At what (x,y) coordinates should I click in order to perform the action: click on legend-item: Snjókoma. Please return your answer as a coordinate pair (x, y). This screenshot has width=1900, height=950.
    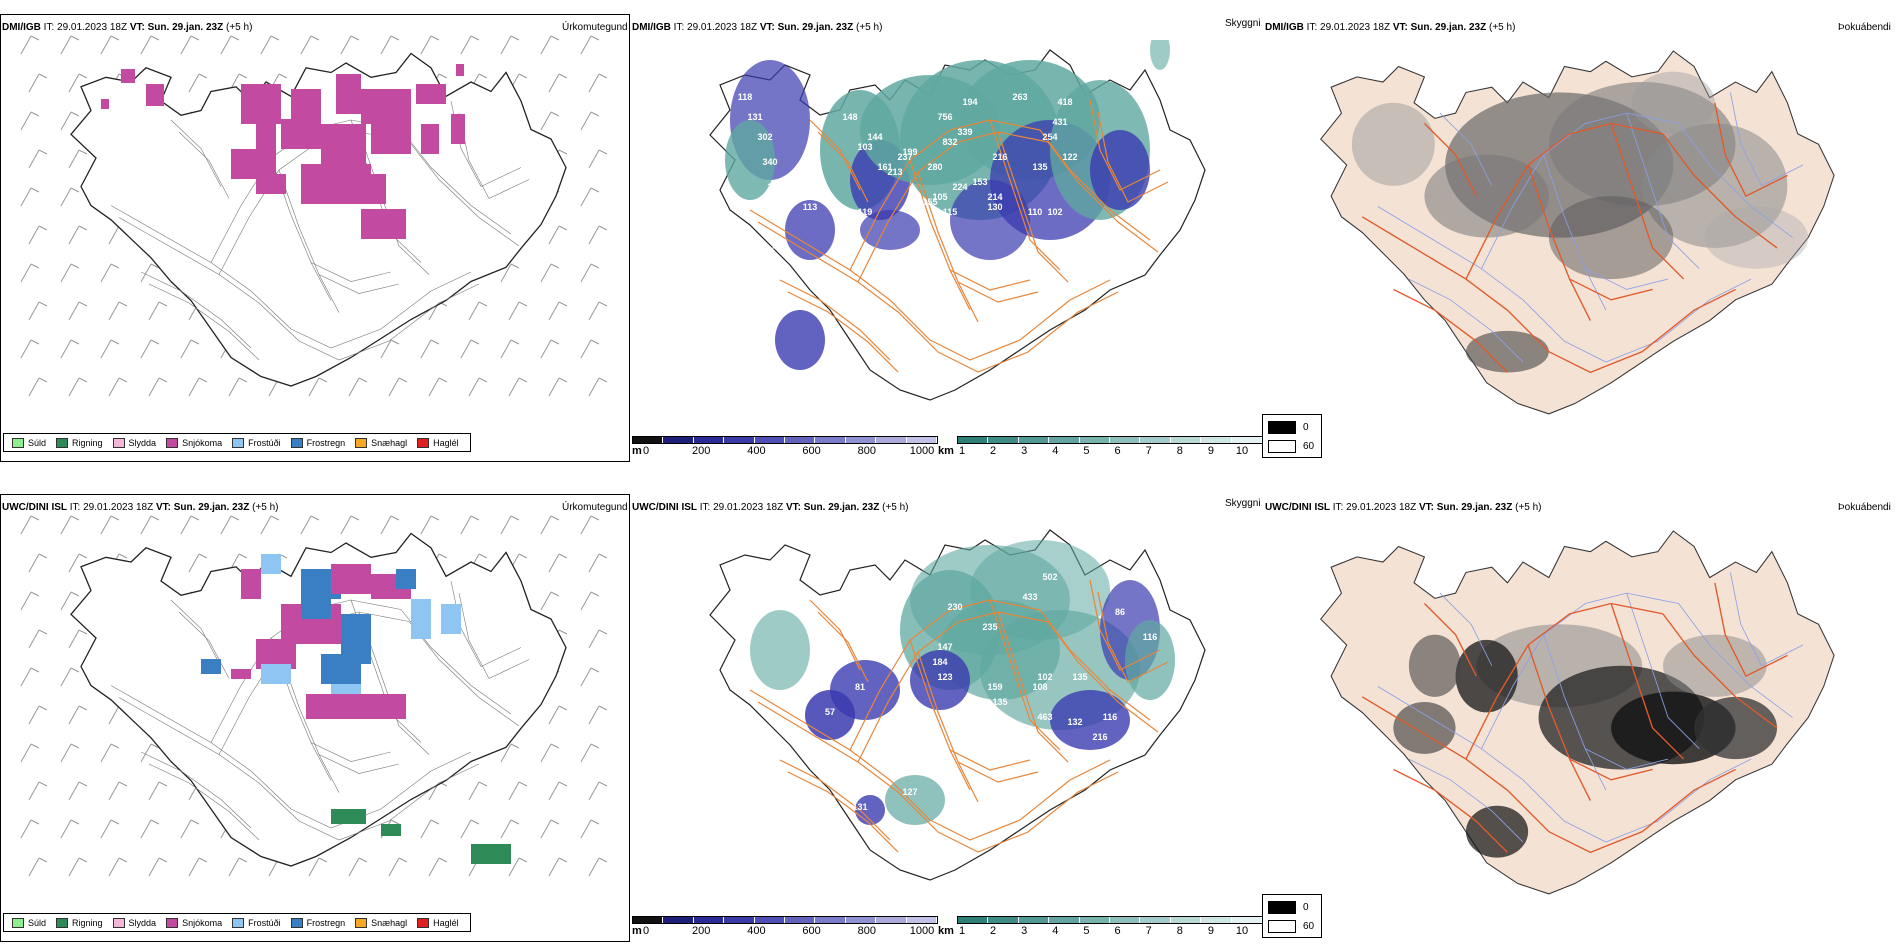
    Looking at the image, I should click on (194, 442).